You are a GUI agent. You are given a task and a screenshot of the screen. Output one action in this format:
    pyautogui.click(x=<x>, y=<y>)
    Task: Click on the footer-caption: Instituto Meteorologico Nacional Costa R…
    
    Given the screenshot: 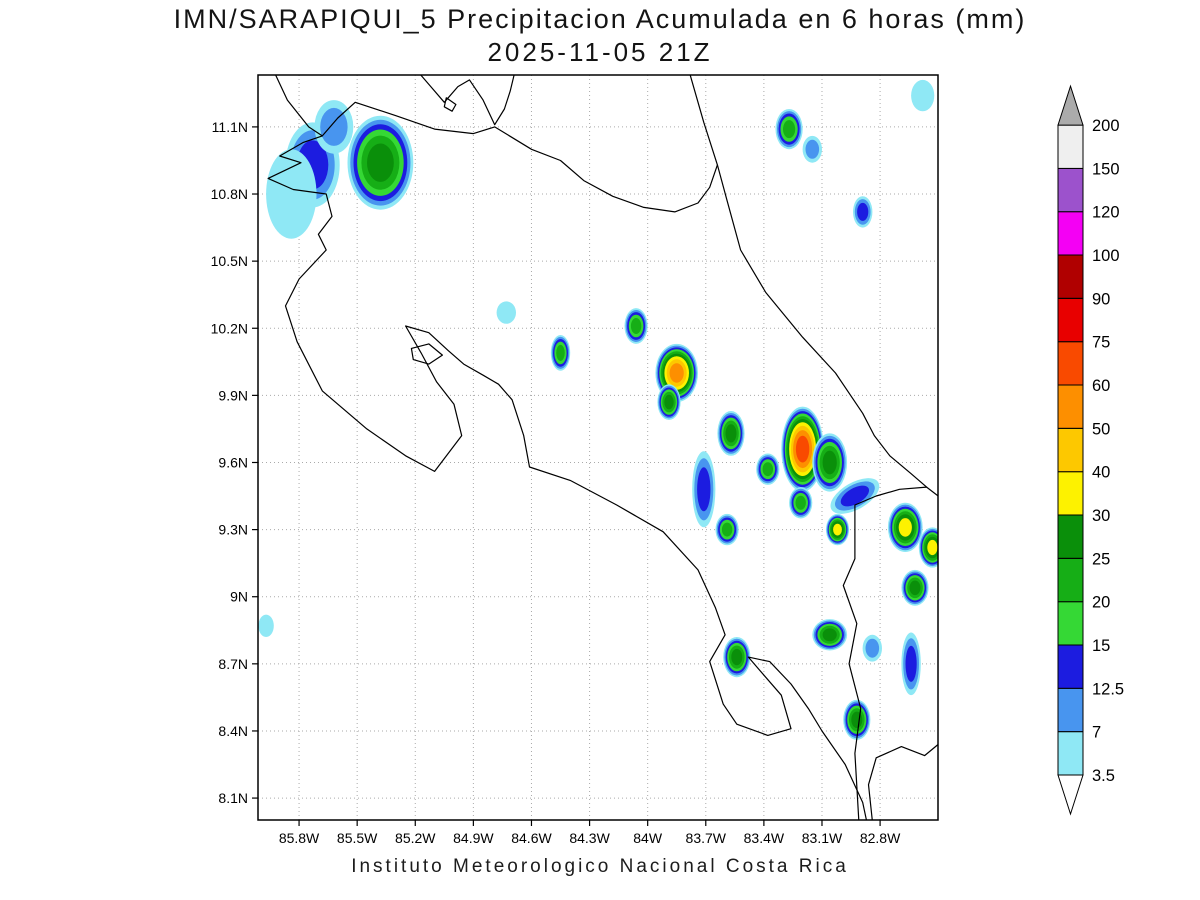 What is the action you would take?
    pyautogui.click(x=600, y=866)
    